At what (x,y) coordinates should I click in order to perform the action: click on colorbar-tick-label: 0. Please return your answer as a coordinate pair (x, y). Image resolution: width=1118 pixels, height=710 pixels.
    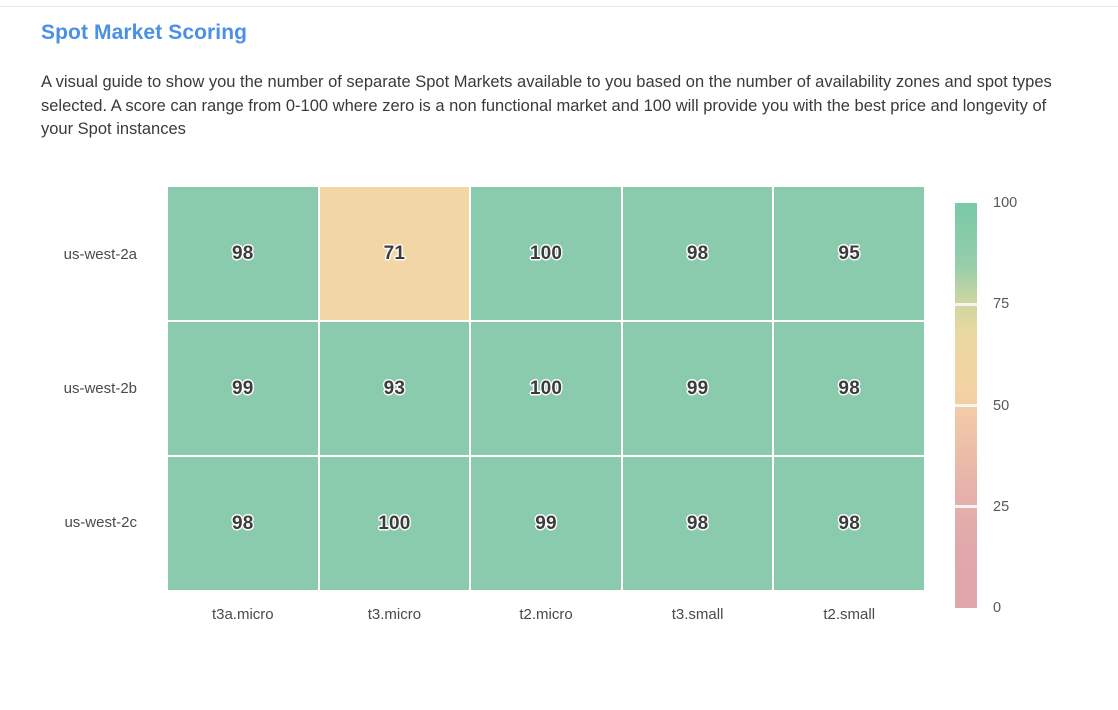
    Looking at the image, I should click on (997, 608).